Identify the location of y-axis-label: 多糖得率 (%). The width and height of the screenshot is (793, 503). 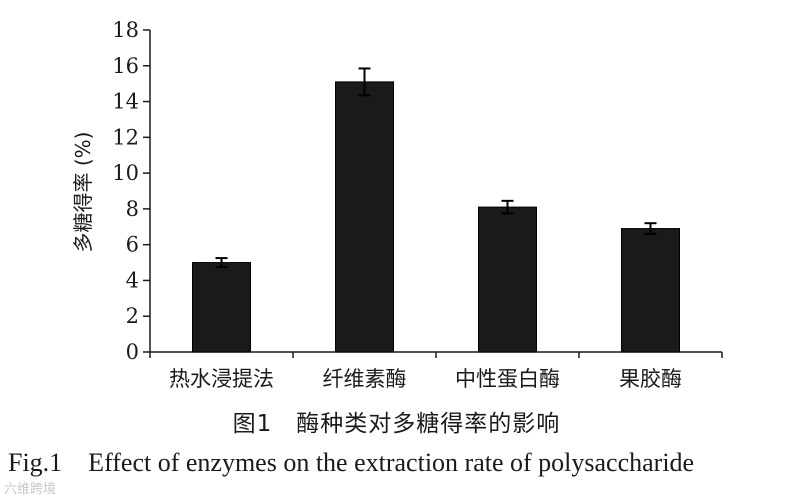
(83, 192).